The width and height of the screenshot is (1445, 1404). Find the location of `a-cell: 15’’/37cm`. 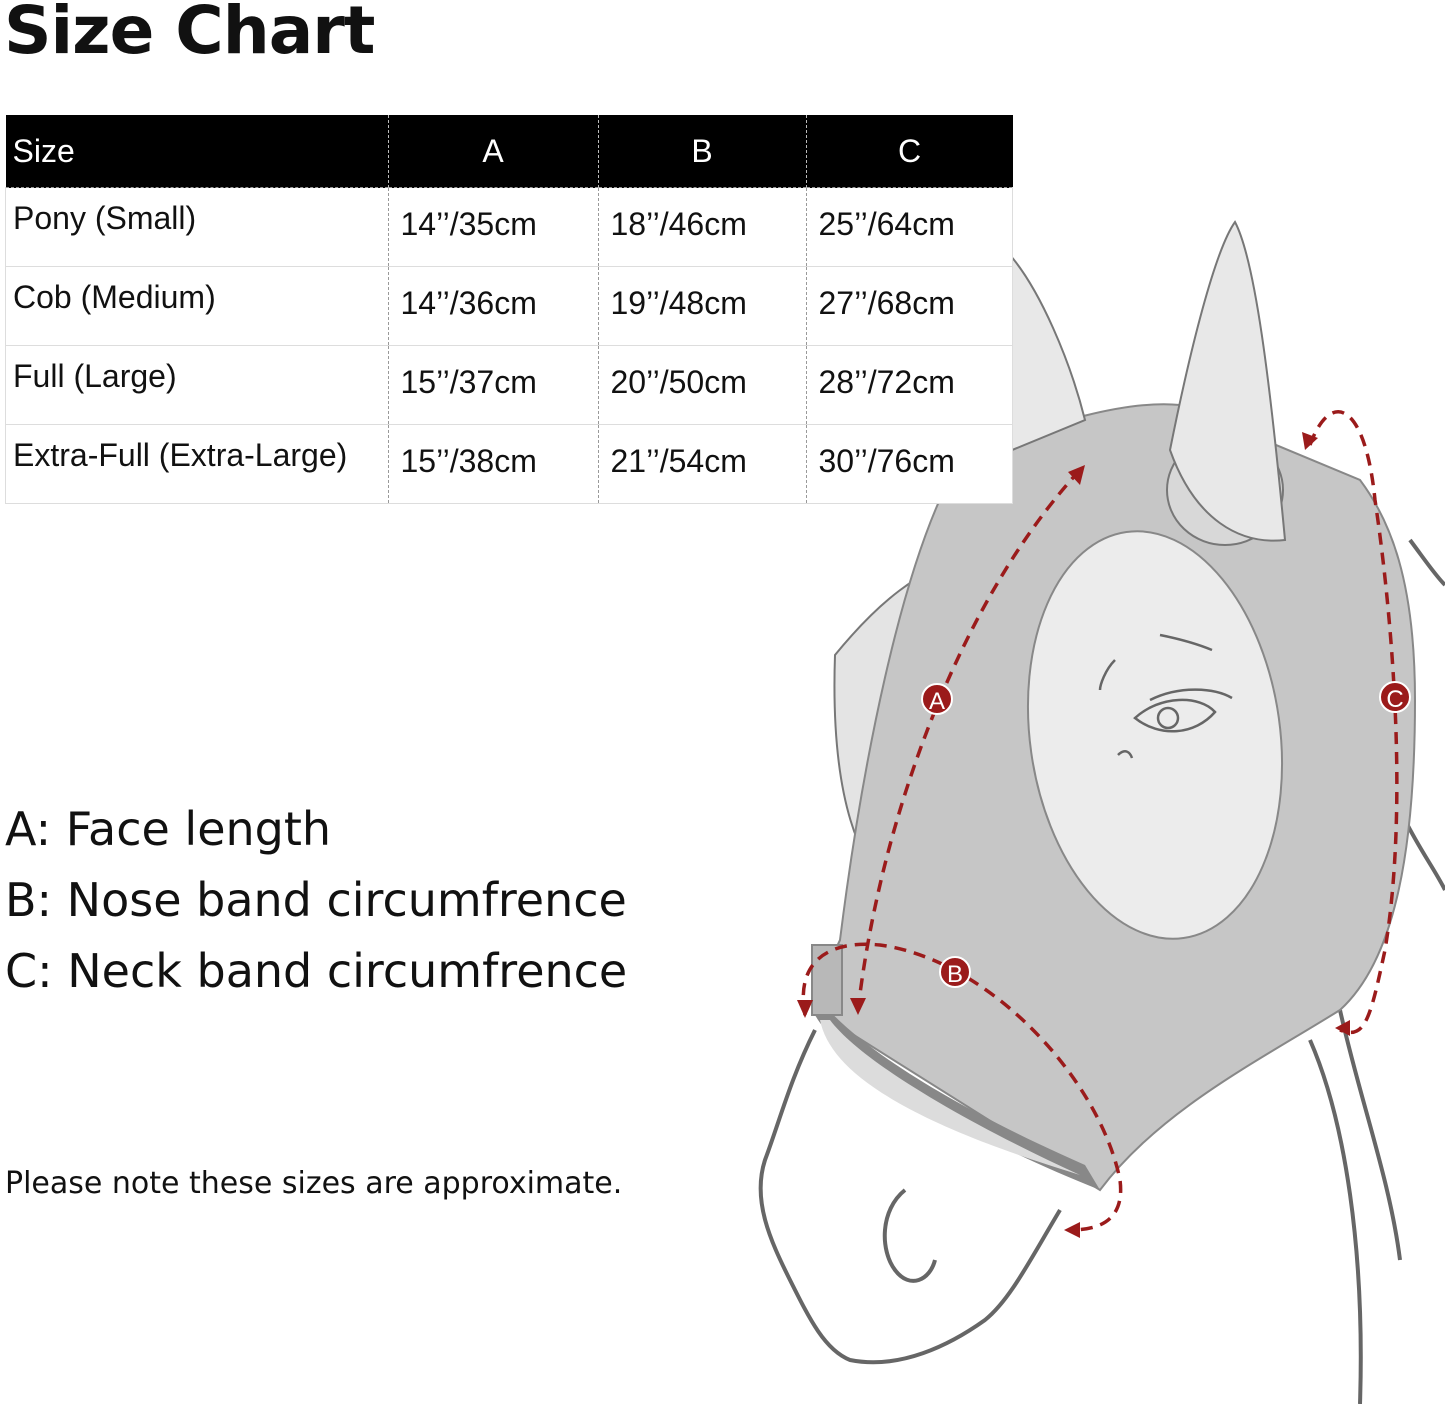

a-cell: 15’’/37cm is located at coordinates (492, 385).